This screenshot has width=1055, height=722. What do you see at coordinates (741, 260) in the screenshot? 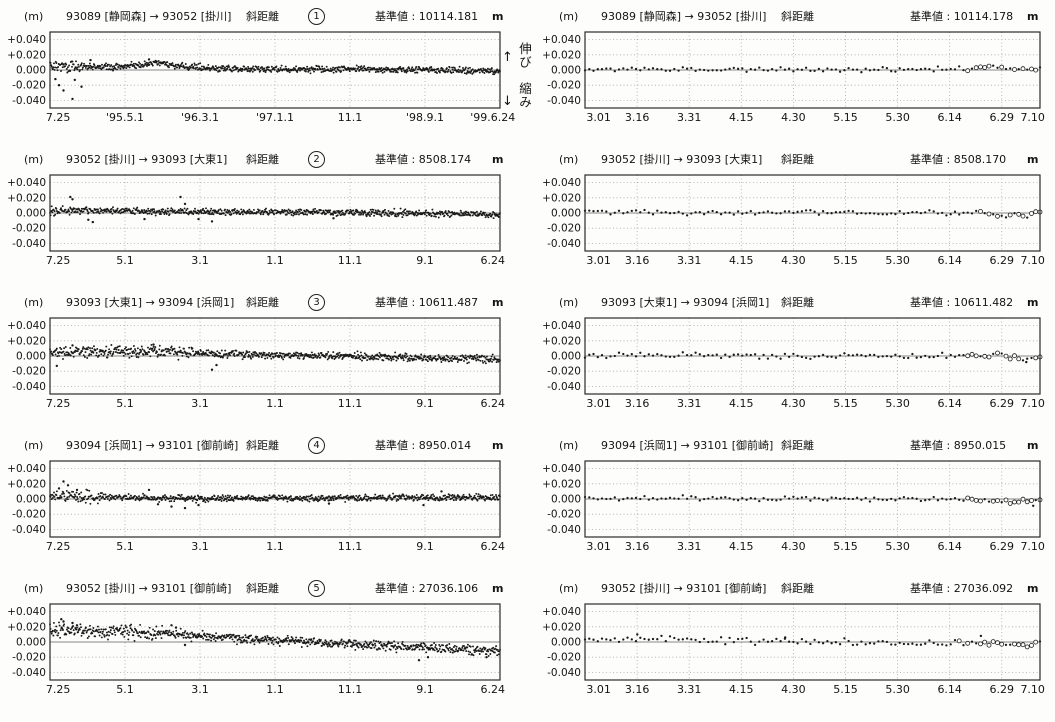
I see `svg-text: 4.15` at bounding box center [741, 260].